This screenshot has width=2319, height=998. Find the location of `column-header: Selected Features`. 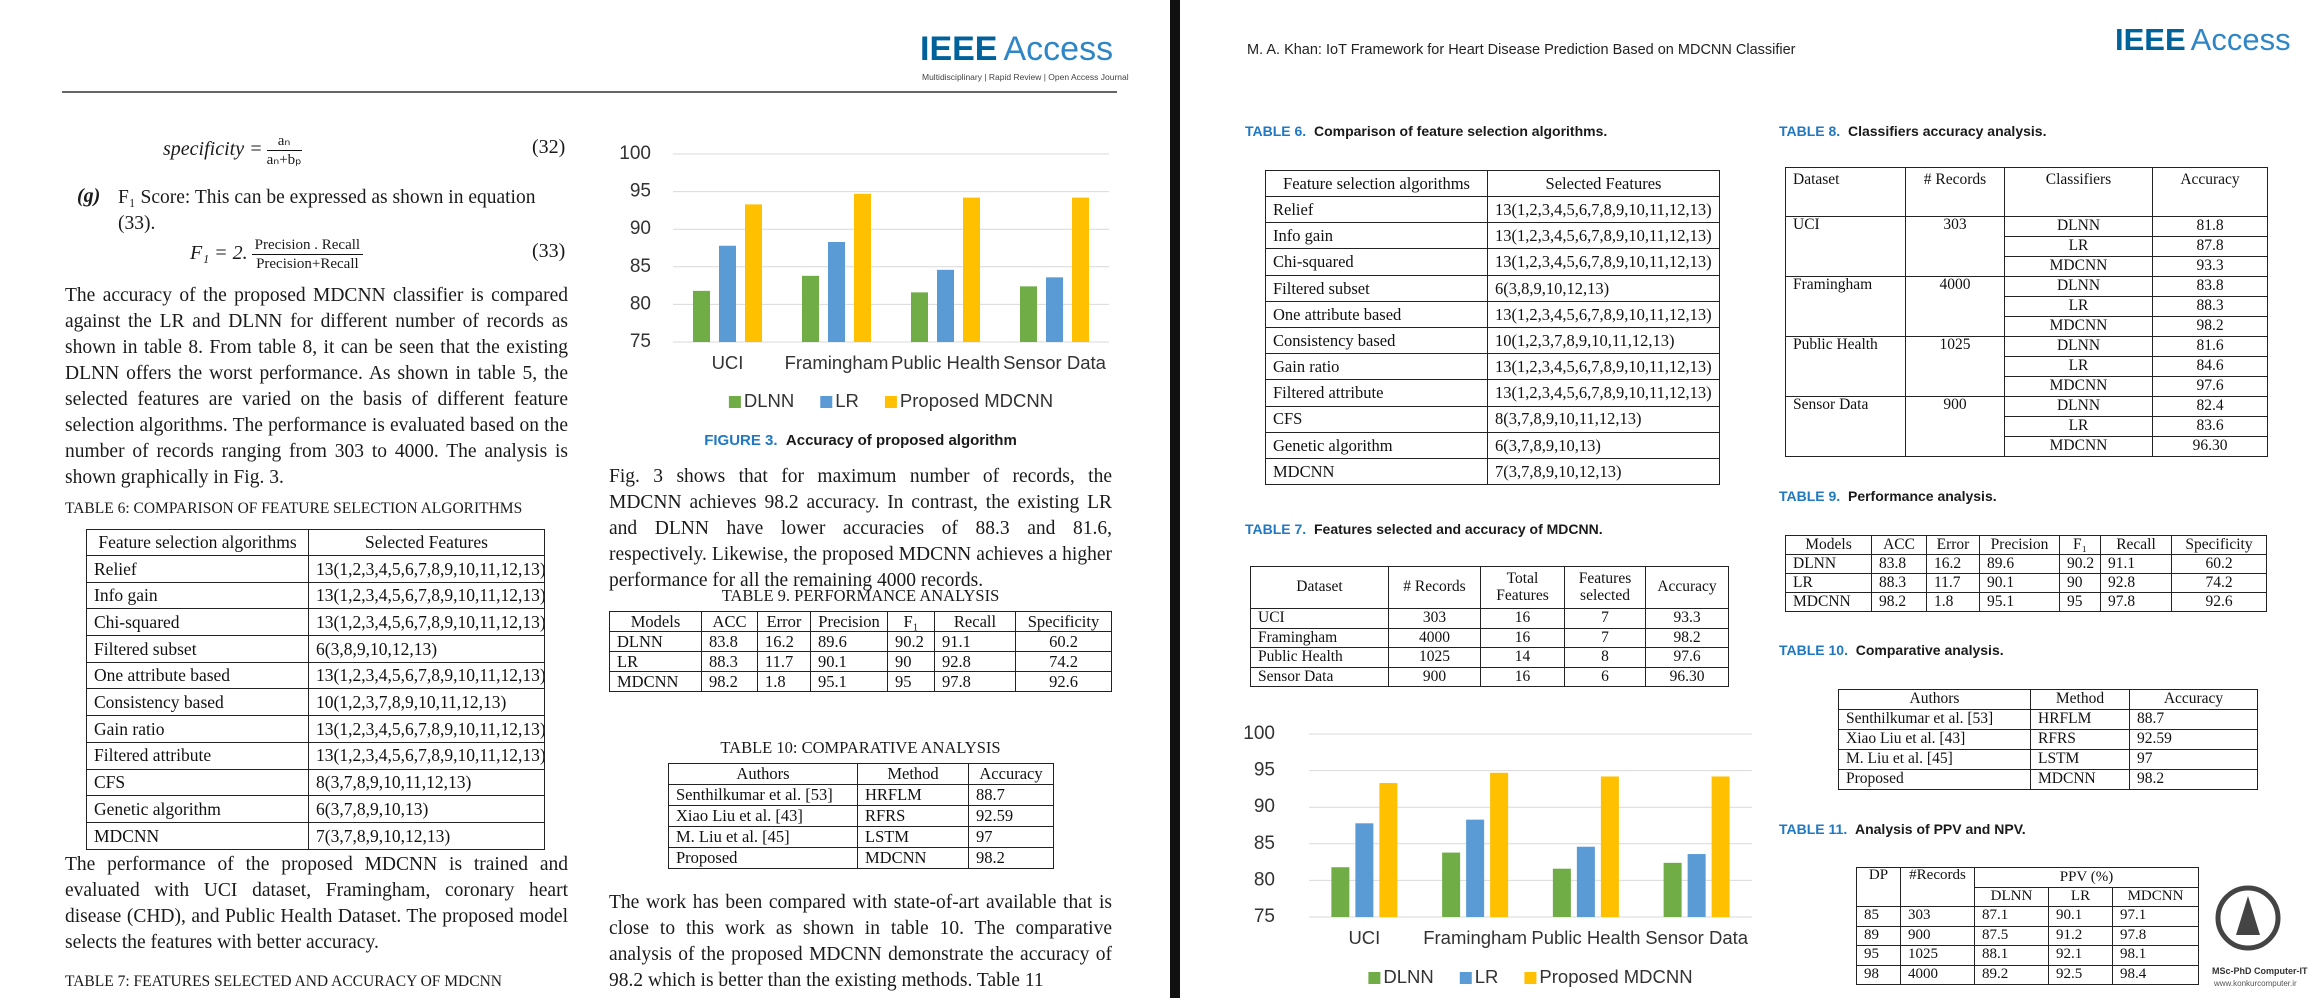

column-header: Selected Features is located at coordinates (1603, 183).